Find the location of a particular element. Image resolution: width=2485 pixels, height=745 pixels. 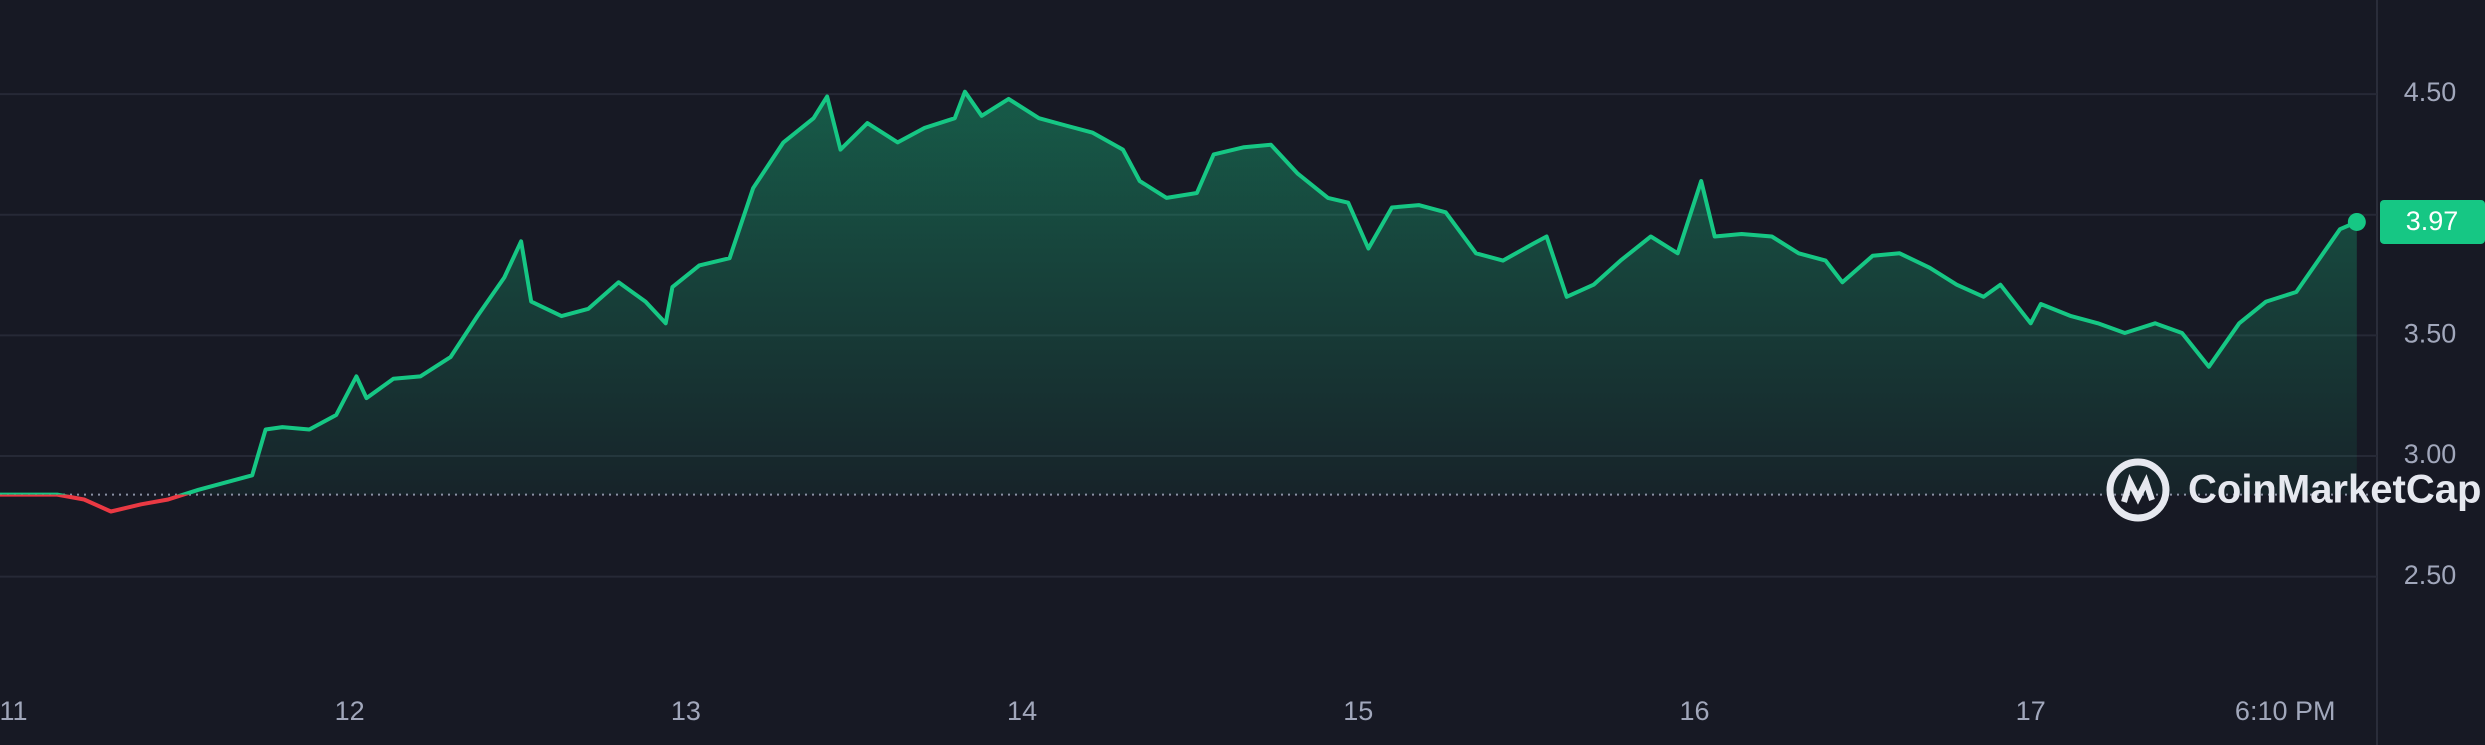

y-tick-label: 2.50 is located at coordinates (2430, 575).